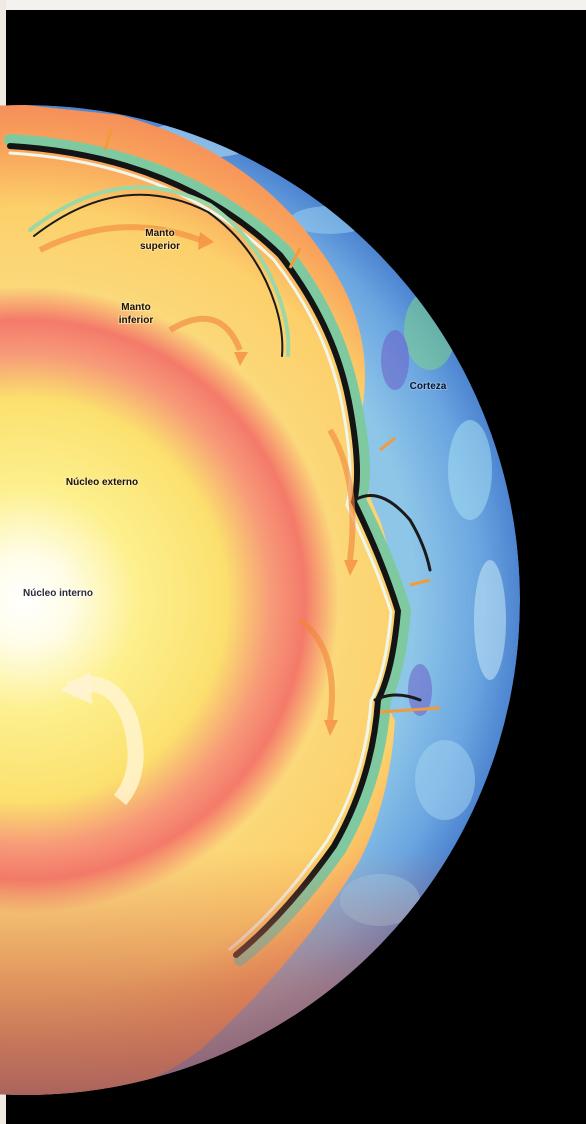 The height and width of the screenshot is (1124, 586). Describe the element at coordinates (105, 741) in the screenshot. I see `upwelling-arrow` at that location.